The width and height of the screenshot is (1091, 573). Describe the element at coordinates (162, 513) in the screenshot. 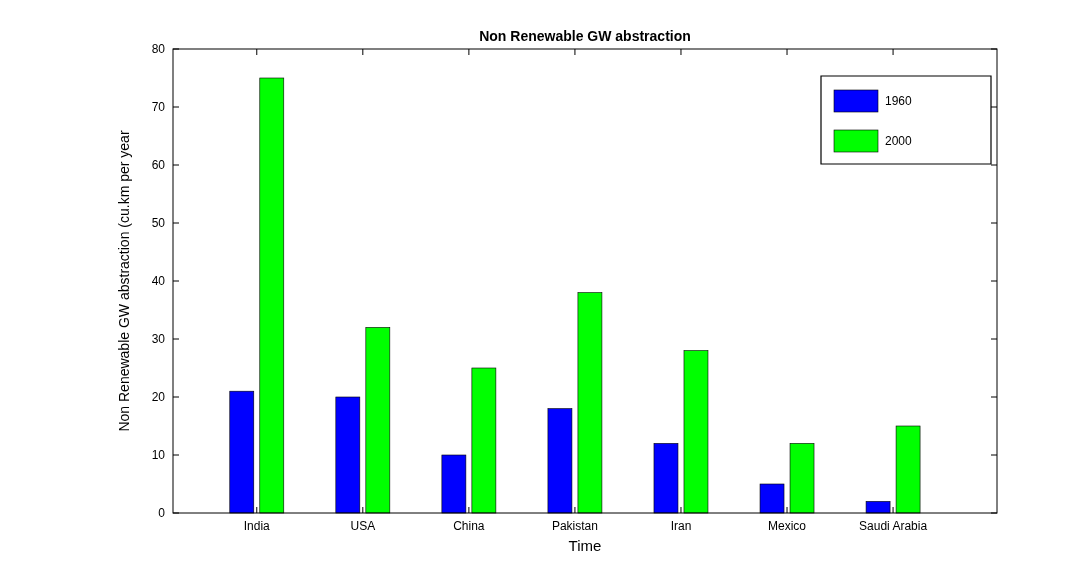

I see `y-tick-label: 0` at that location.